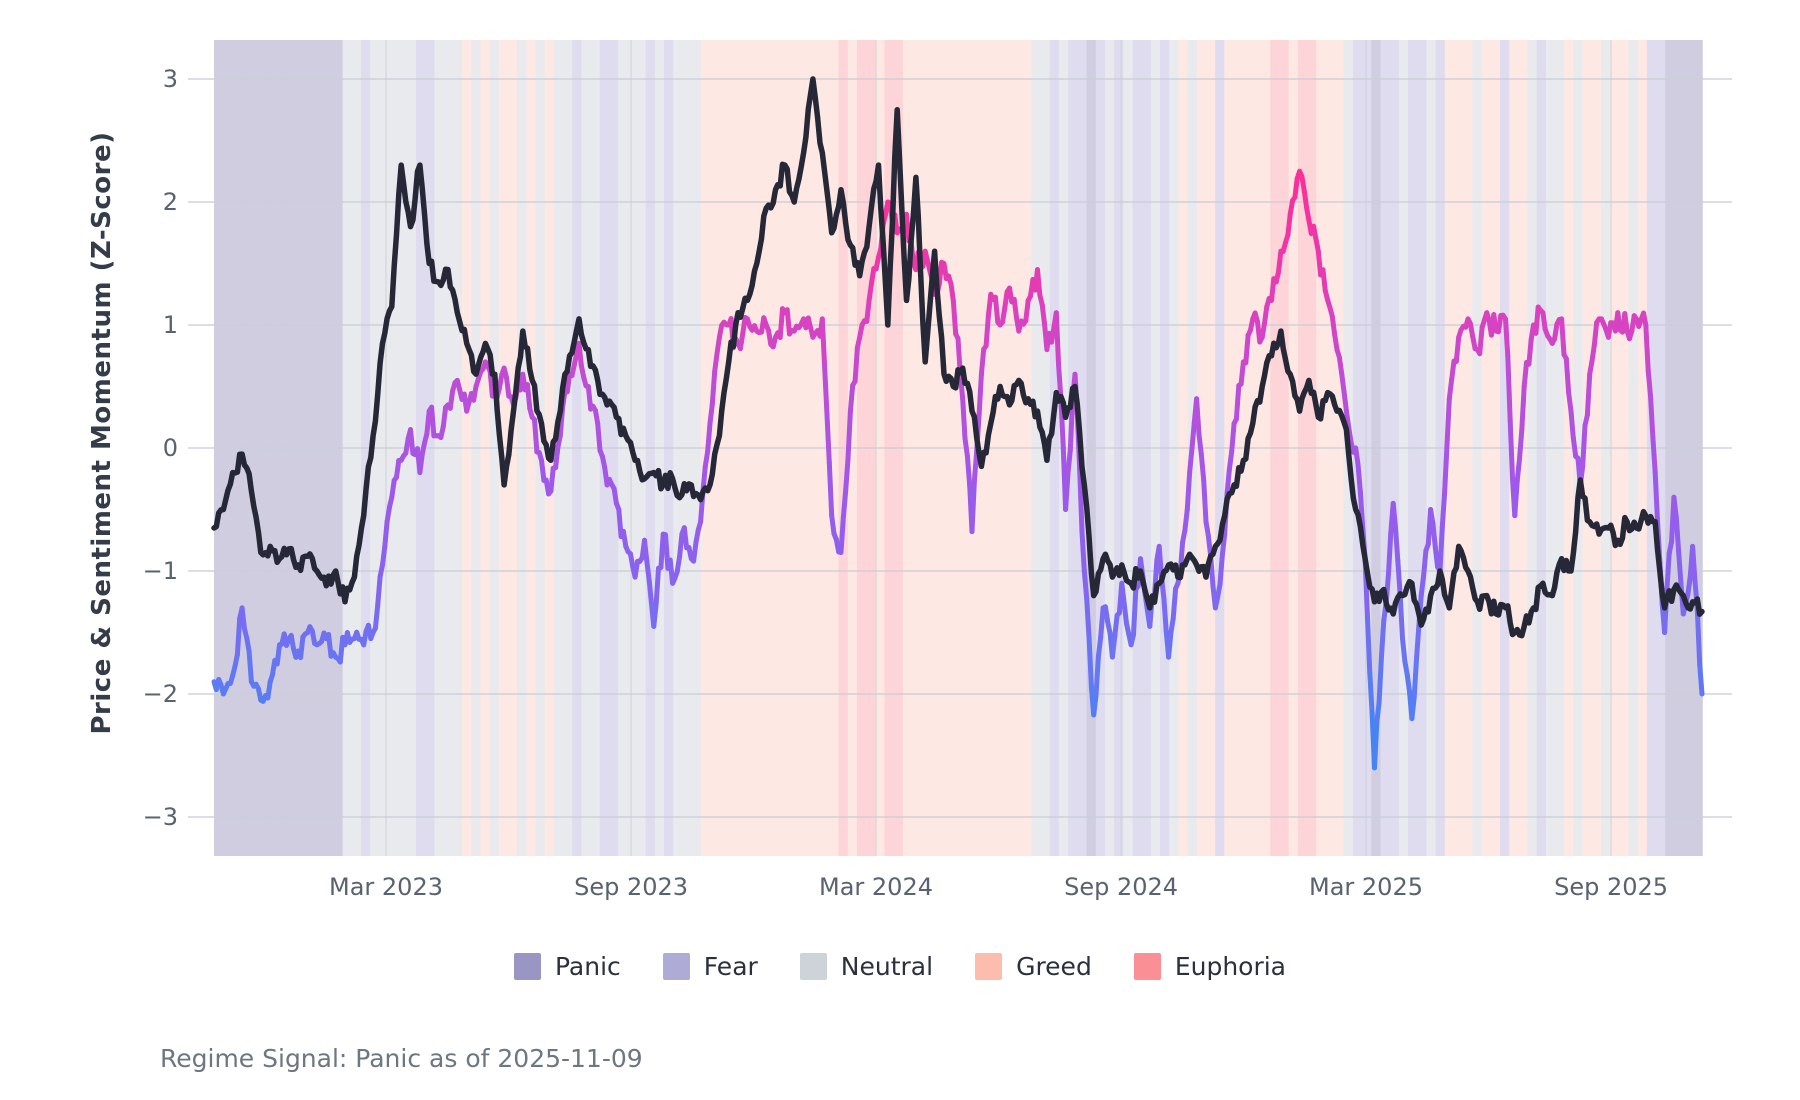  Describe the element at coordinates (1121, 887) in the screenshot. I see `x-tick-label: Sep 2024` at that location.